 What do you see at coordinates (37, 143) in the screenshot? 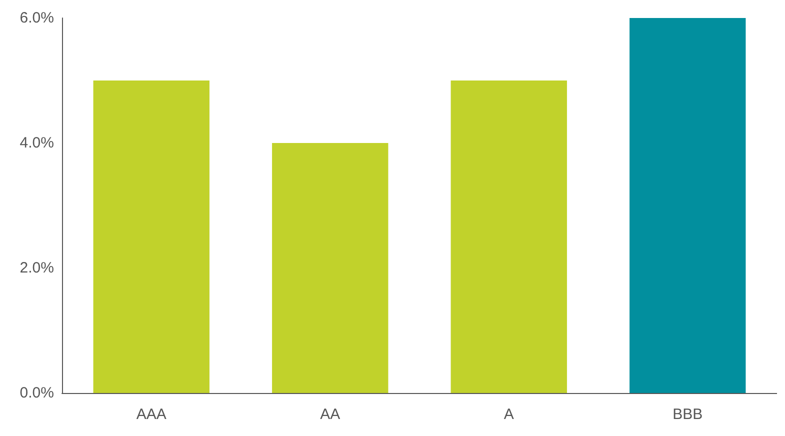
I see `y-tick-label: 4.0%` at bounding box center [37, 143].